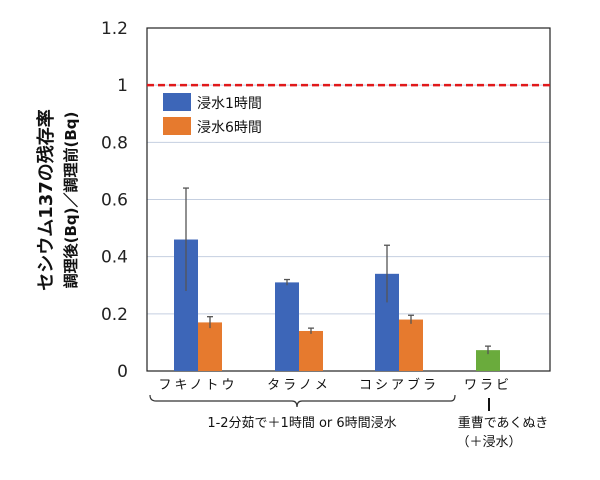  What do you see at coordinates (399, 385) in the screenshot?
I see `category-label: コシアブラ` at bounding box center [399, 385].